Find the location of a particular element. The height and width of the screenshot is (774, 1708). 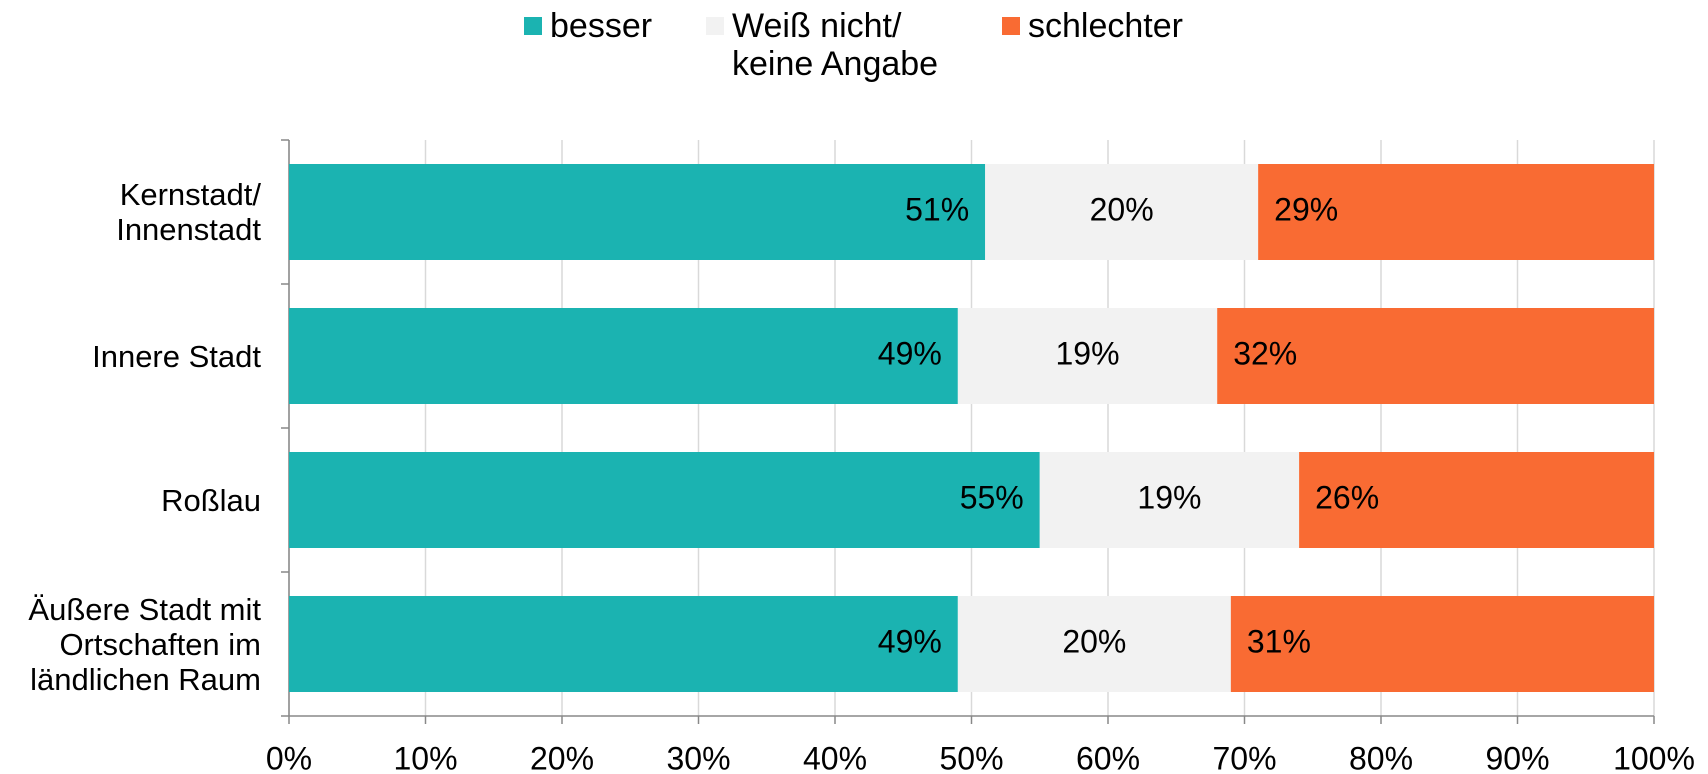

x-tick-label: 60% is located at coordinates (1108, 757).